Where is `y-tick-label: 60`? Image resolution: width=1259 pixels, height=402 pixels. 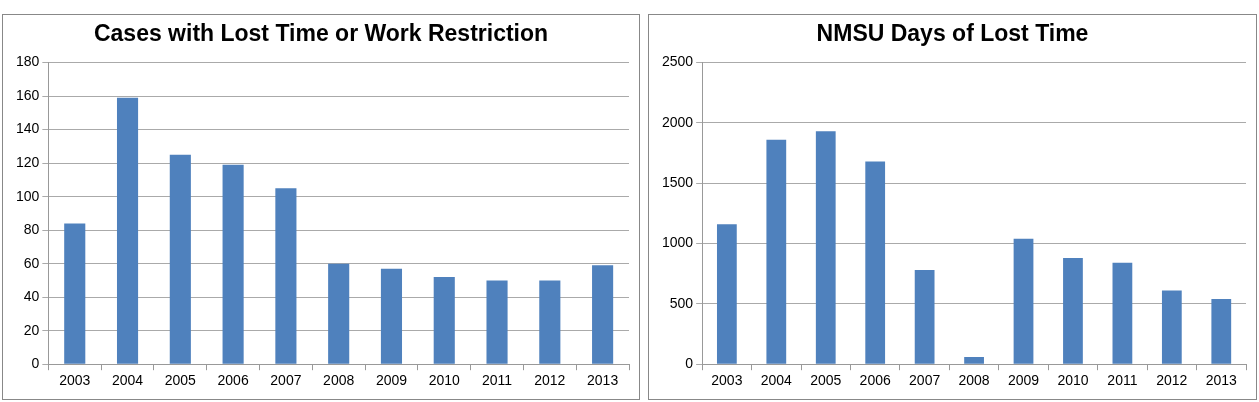
y-tick-label: 60 is located at coordinates (31, 262).